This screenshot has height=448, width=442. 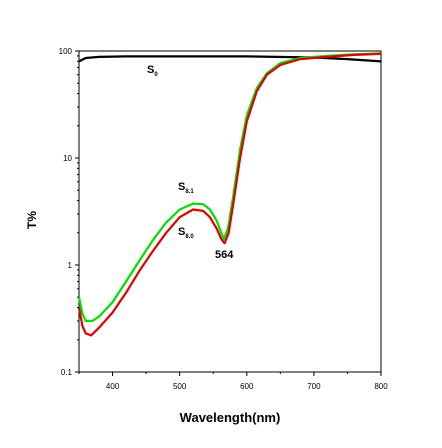 I want to click on series-line, so click(x=230, y=59).